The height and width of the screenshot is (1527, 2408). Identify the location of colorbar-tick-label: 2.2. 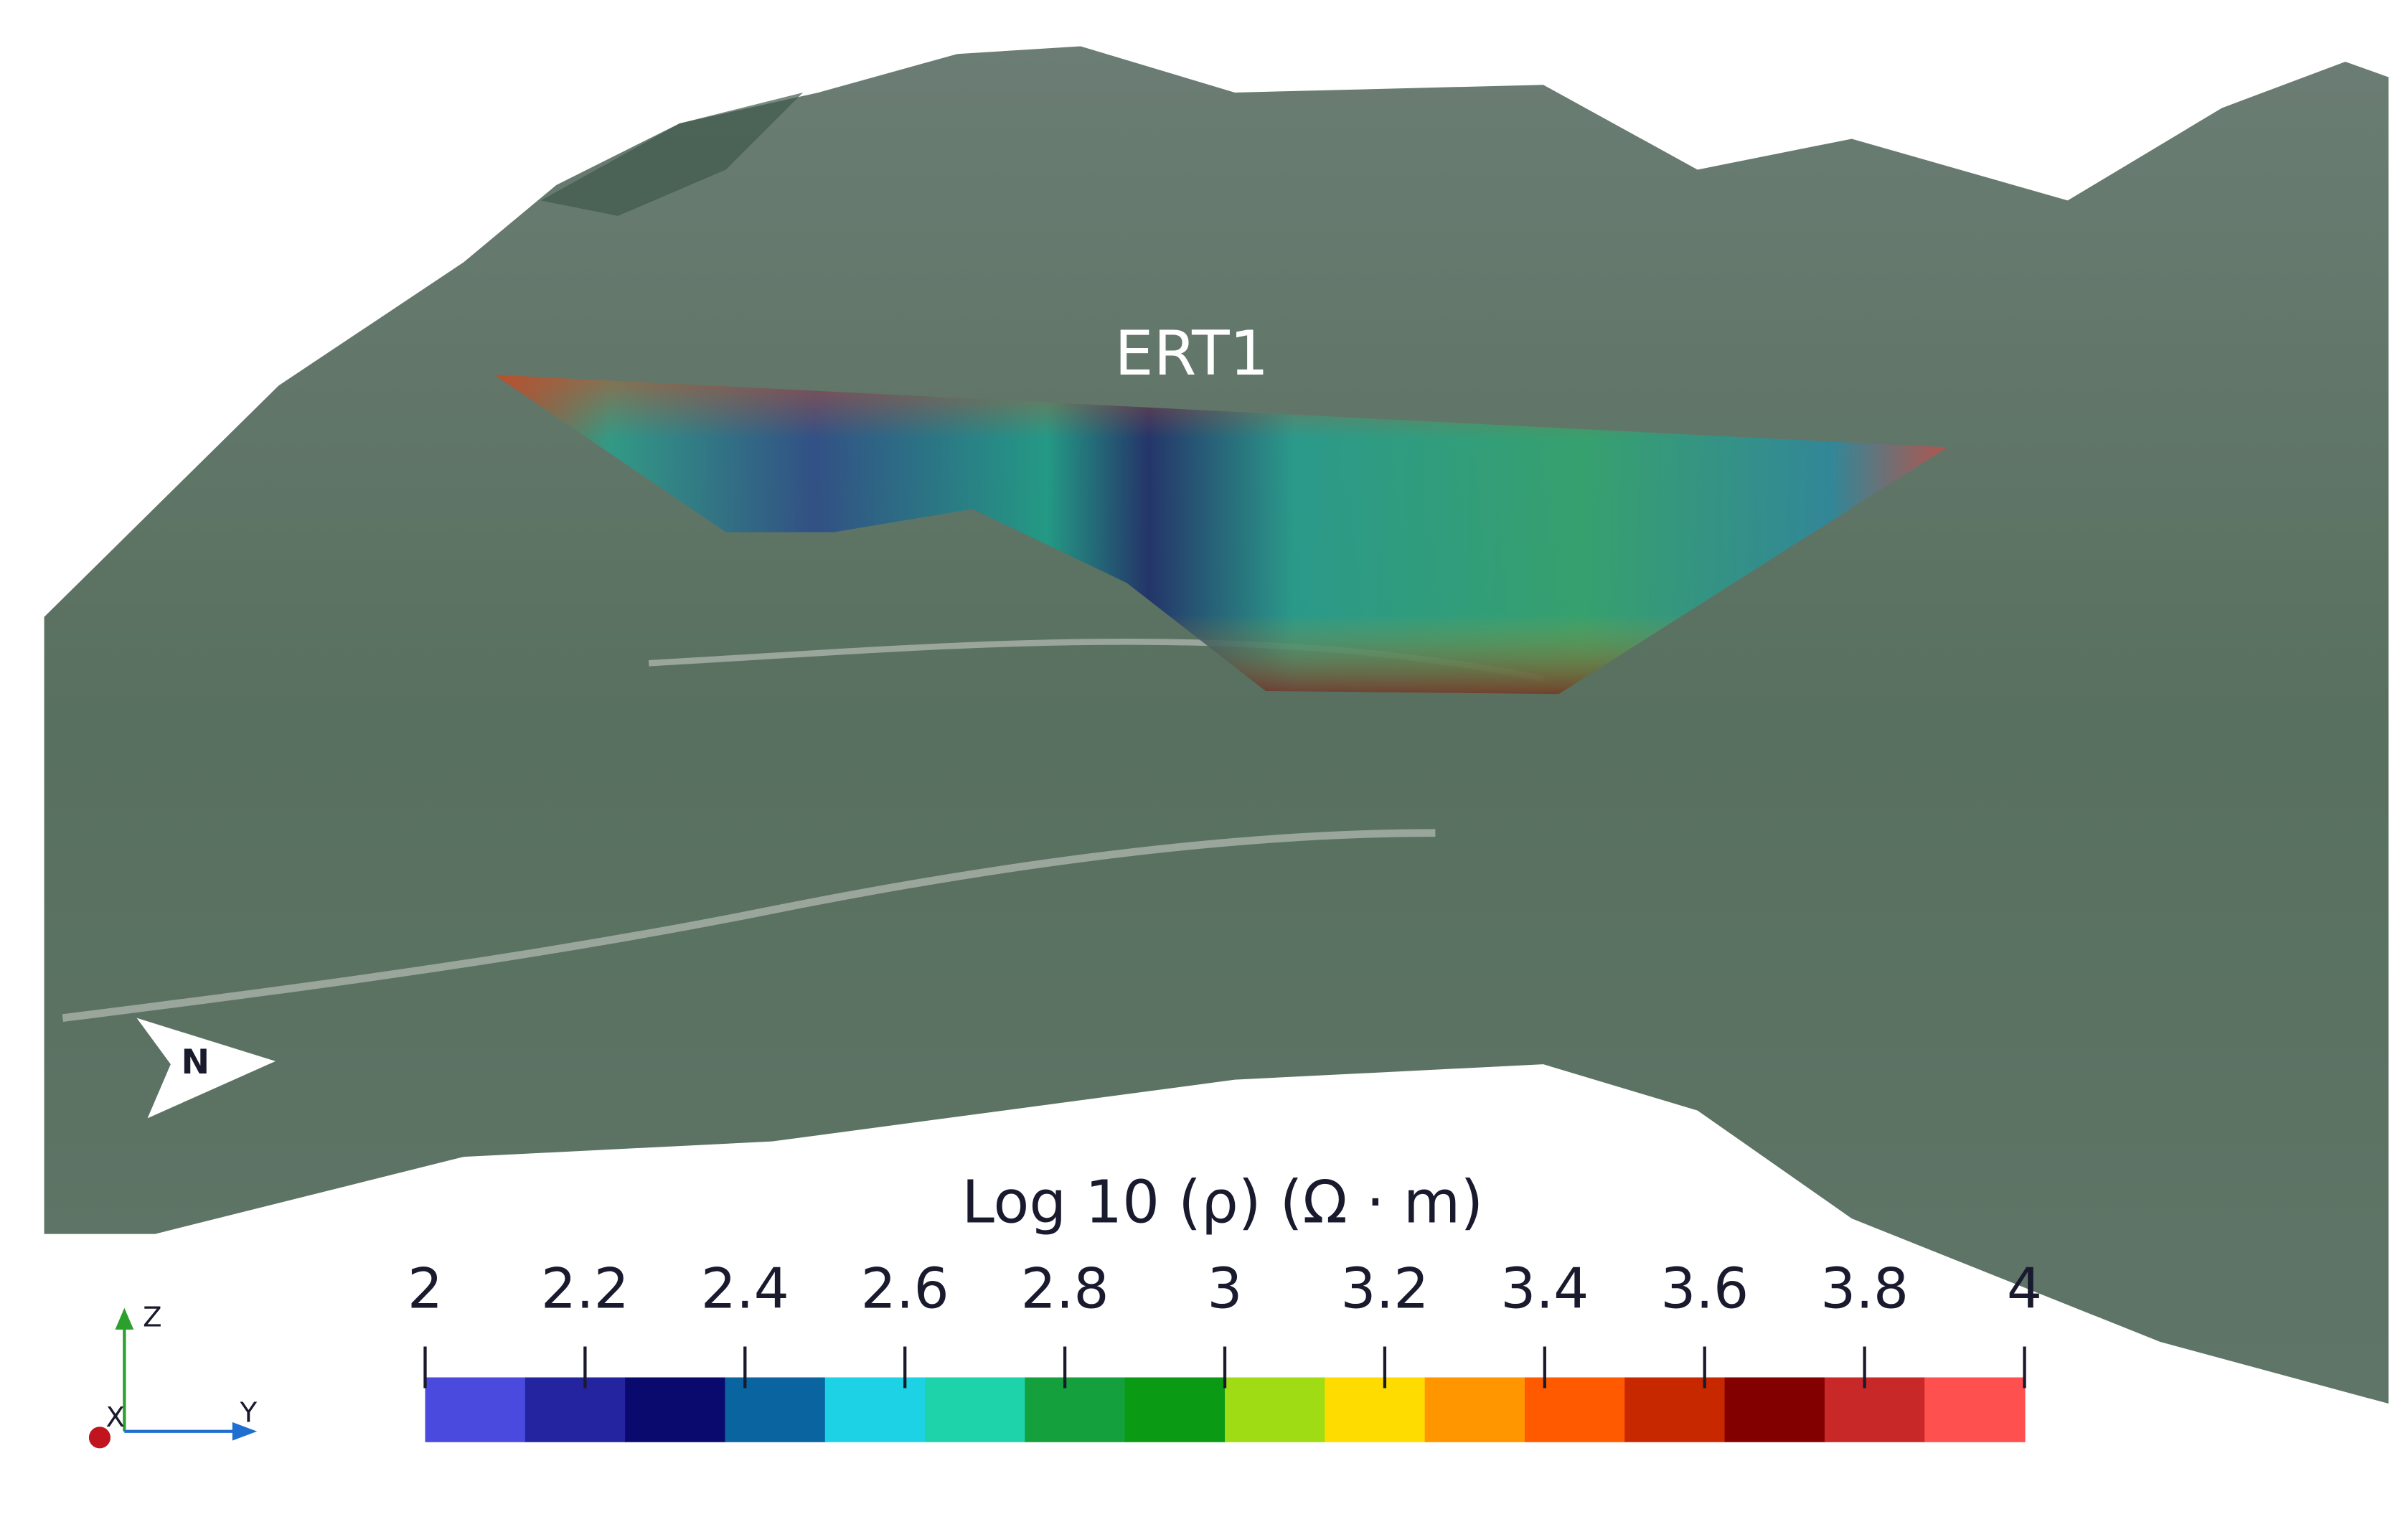
(585, 1289).